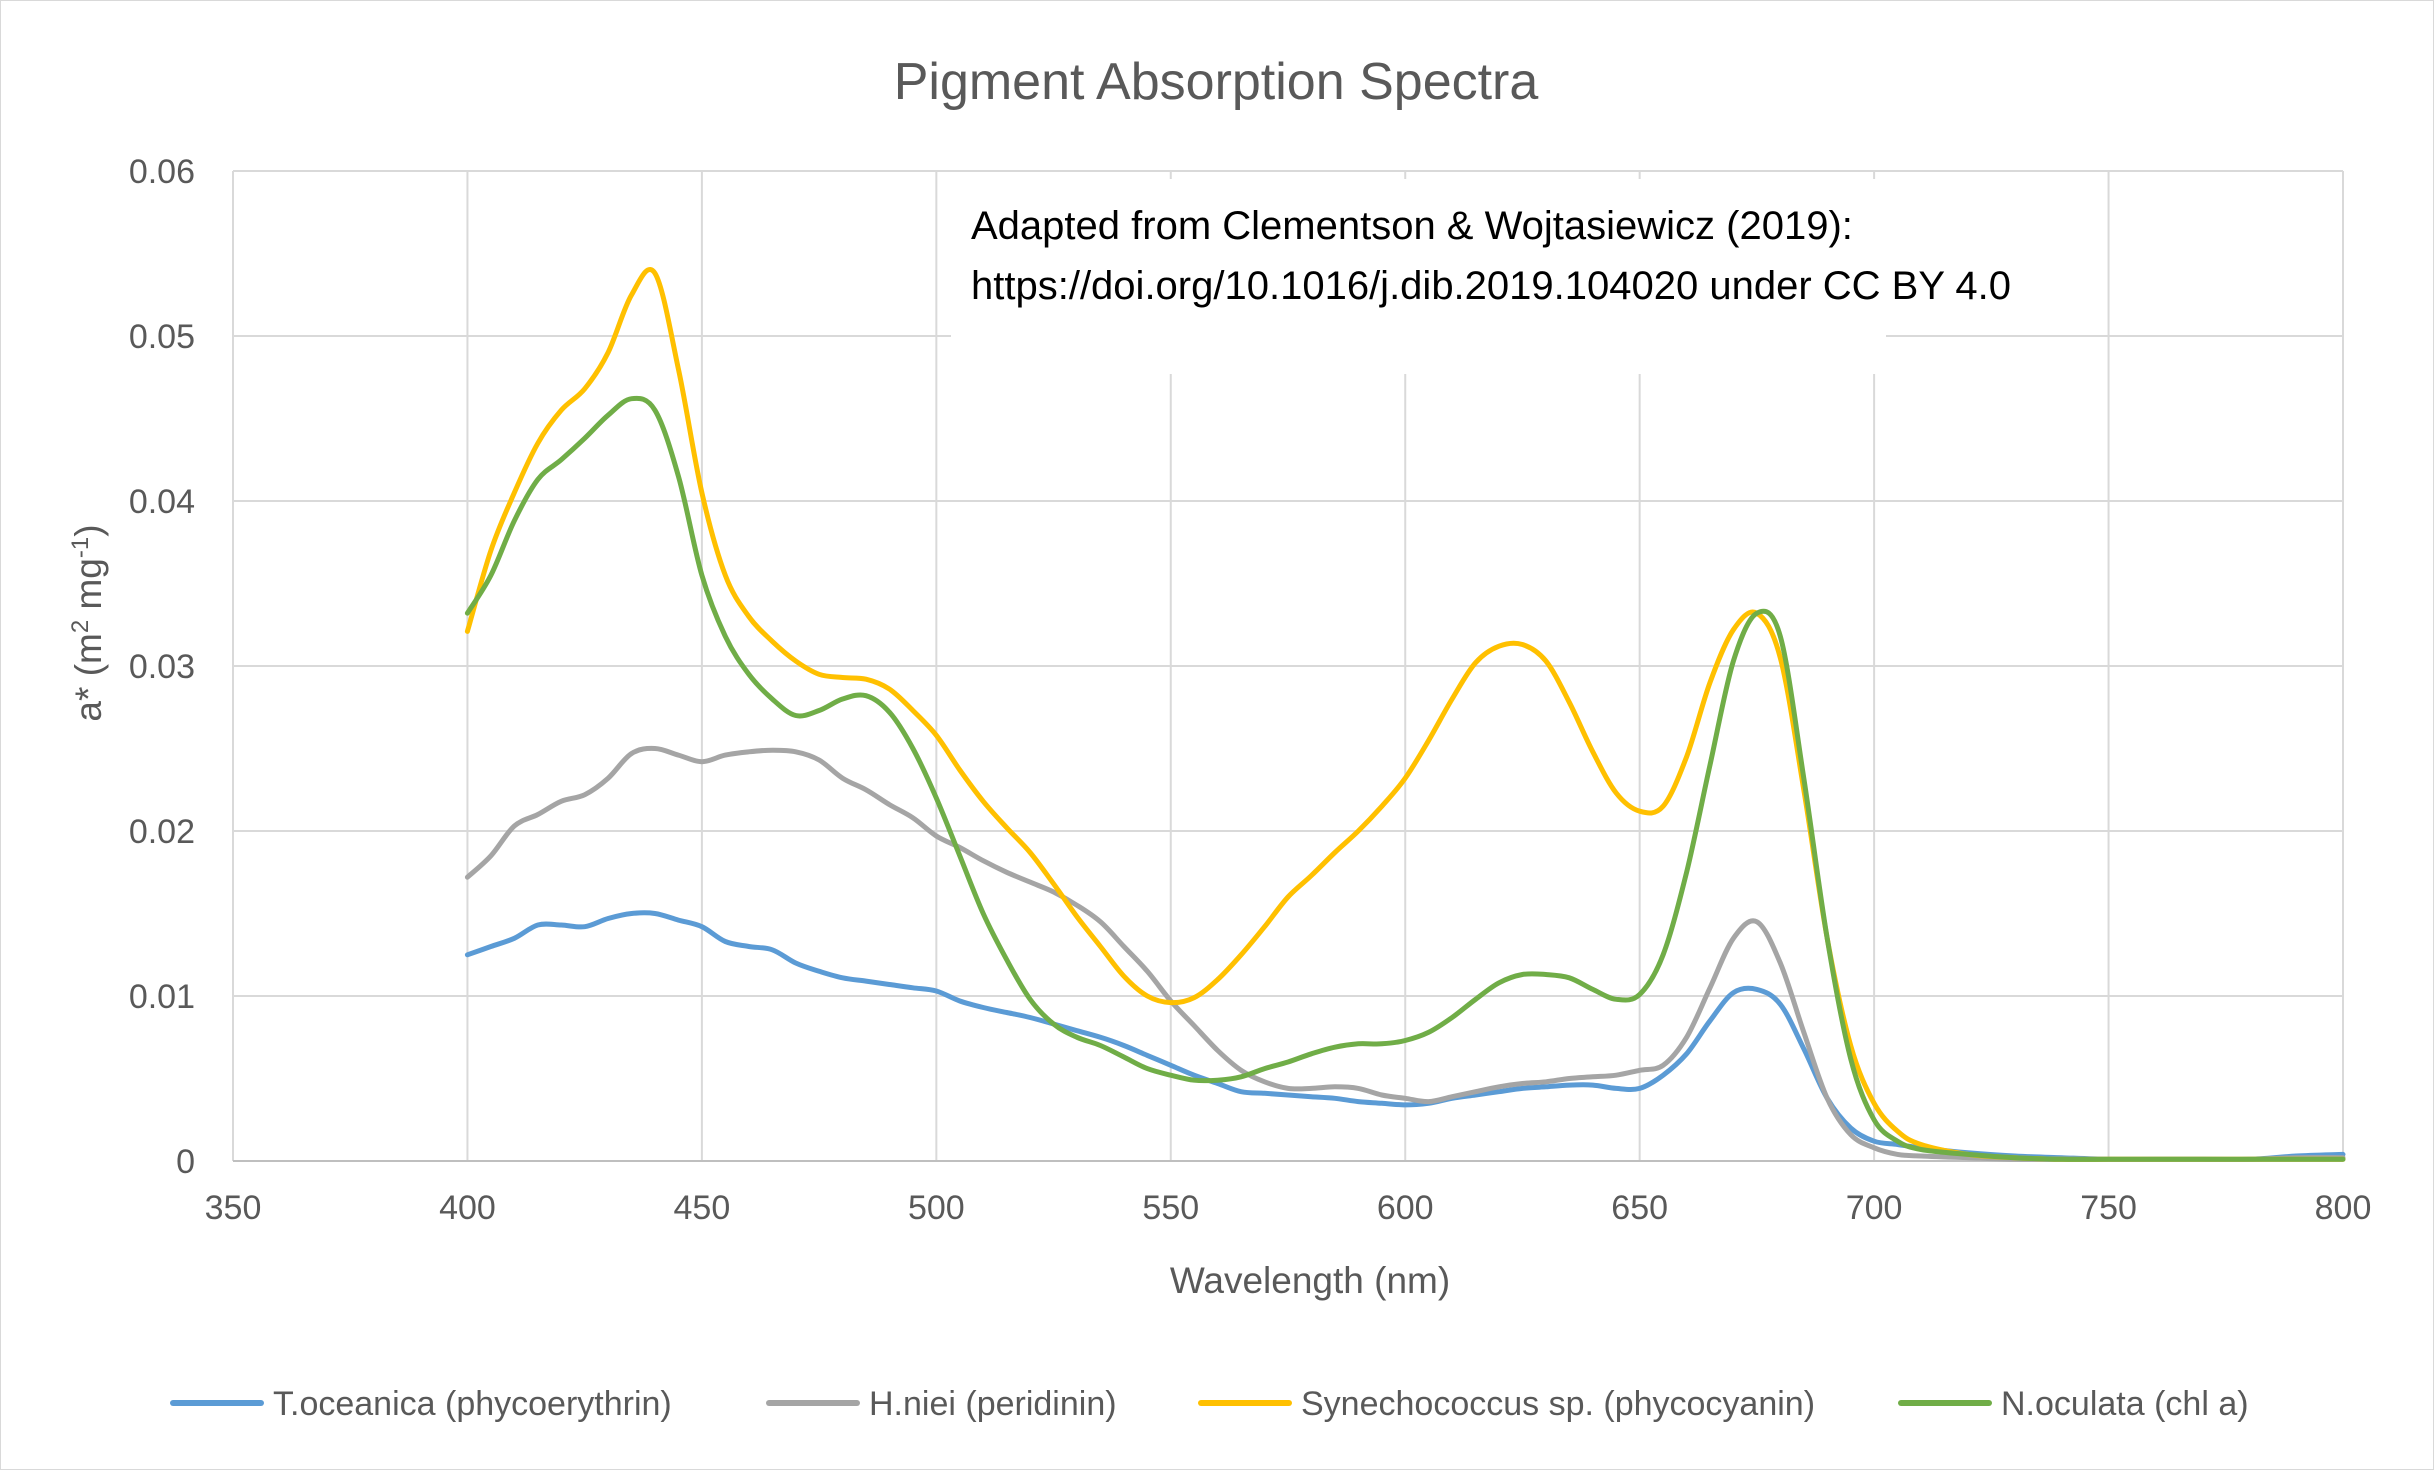 The image size is (2434, 1474). Describe the element at coordinates (1170, 1208) in the screenshot. I see `x-tick-label: 550` at that location.